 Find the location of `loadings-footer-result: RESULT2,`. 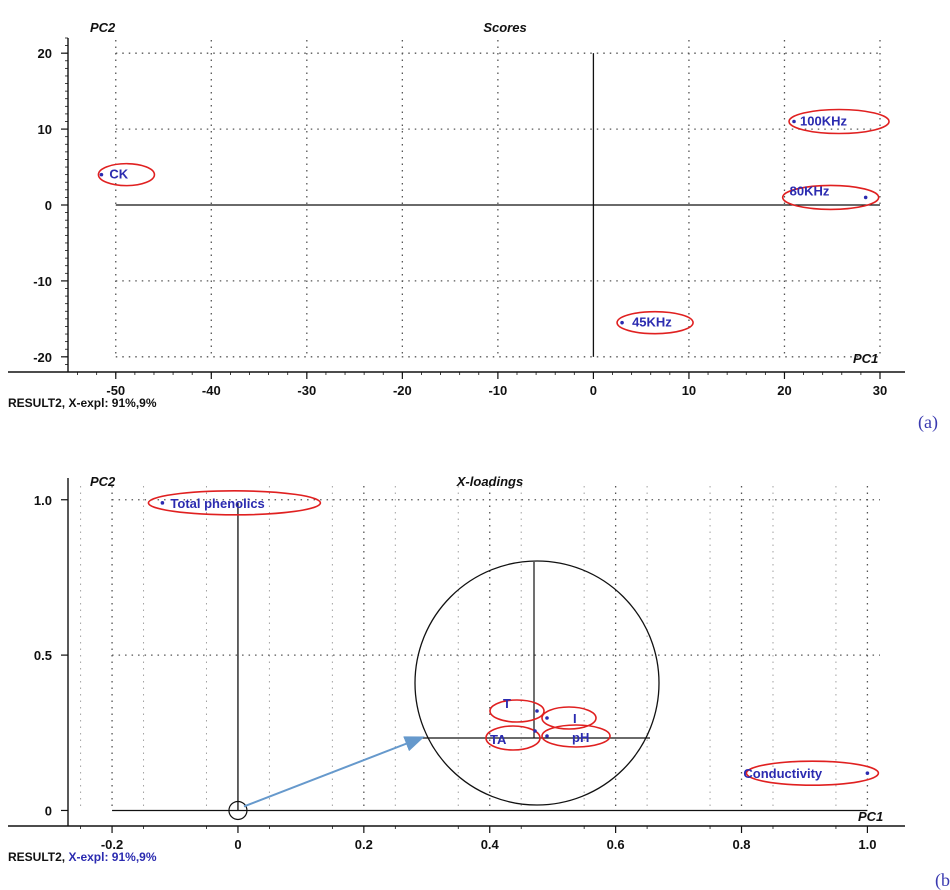

loadings-footer-result: RESULT2, is located at coordinates (38, 857).